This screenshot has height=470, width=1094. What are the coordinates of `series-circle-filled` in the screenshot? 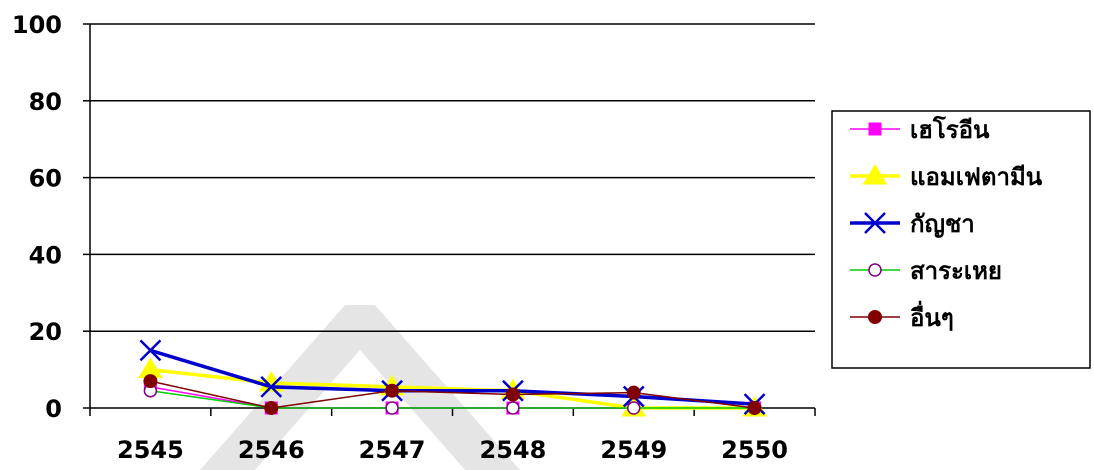 It's located at (452, 394).